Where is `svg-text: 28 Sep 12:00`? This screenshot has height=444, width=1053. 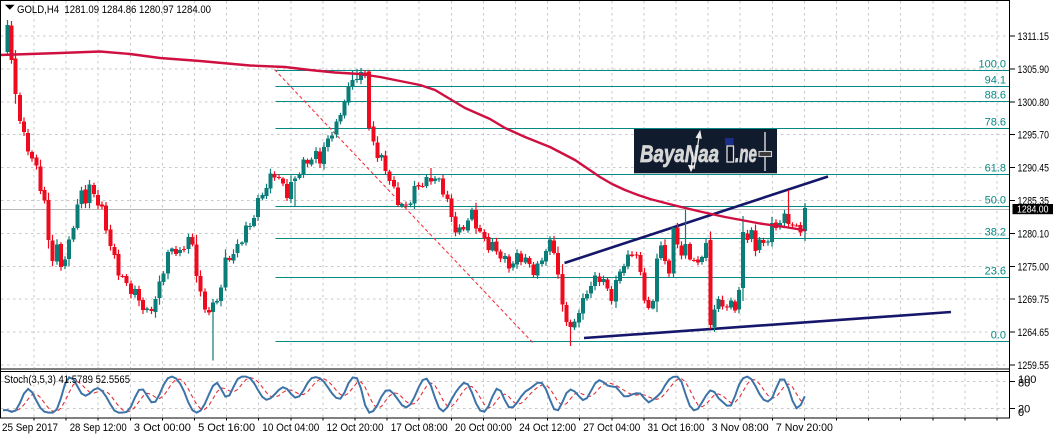 svg-text: 28 Sep 12:00 is located at coordinates (98, 428).